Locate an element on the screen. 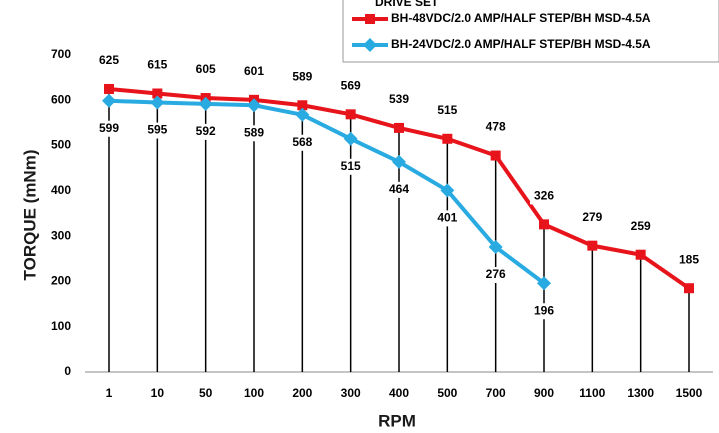 This screenshot has height=433, width=719. x-tick-label: 200 is located at coordinates (302, 393).